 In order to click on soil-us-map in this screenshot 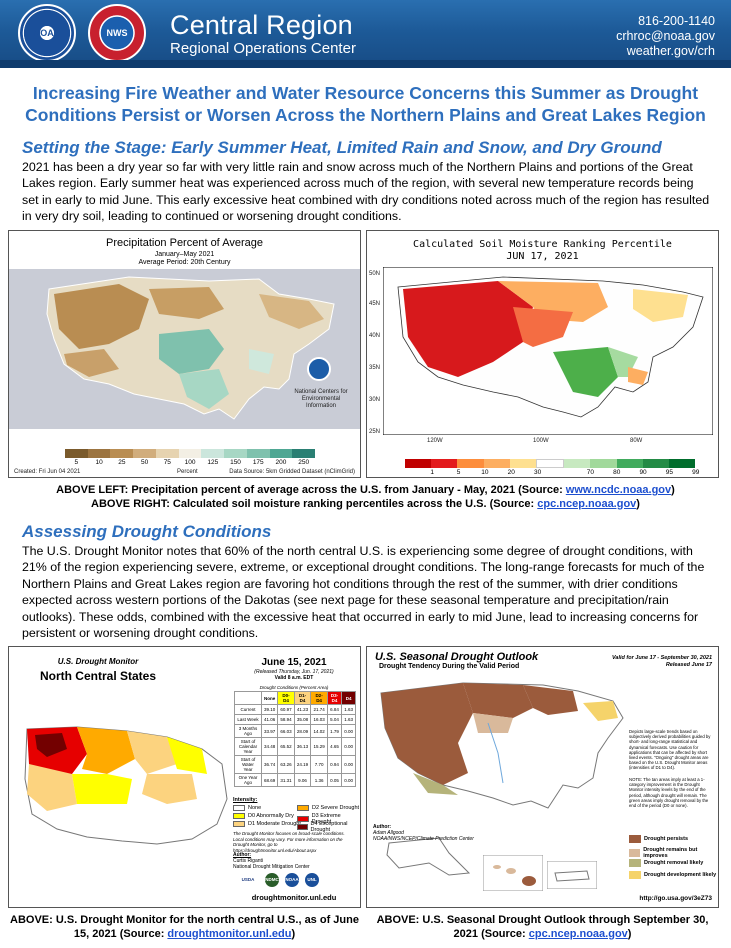, I will do `click(548, 351)`.